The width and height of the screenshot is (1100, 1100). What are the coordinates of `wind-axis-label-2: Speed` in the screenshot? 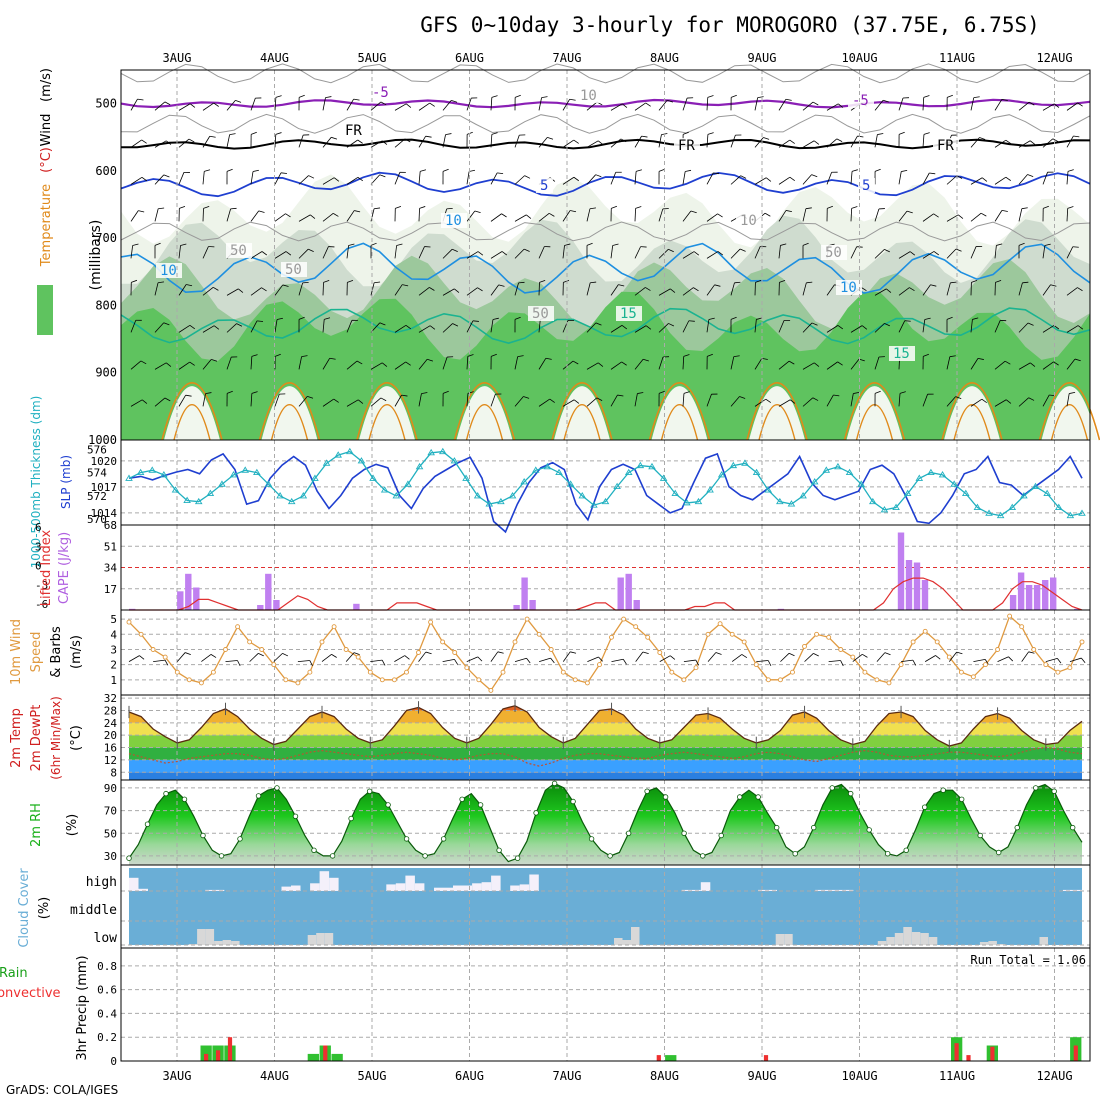 It's located at (36, 652).